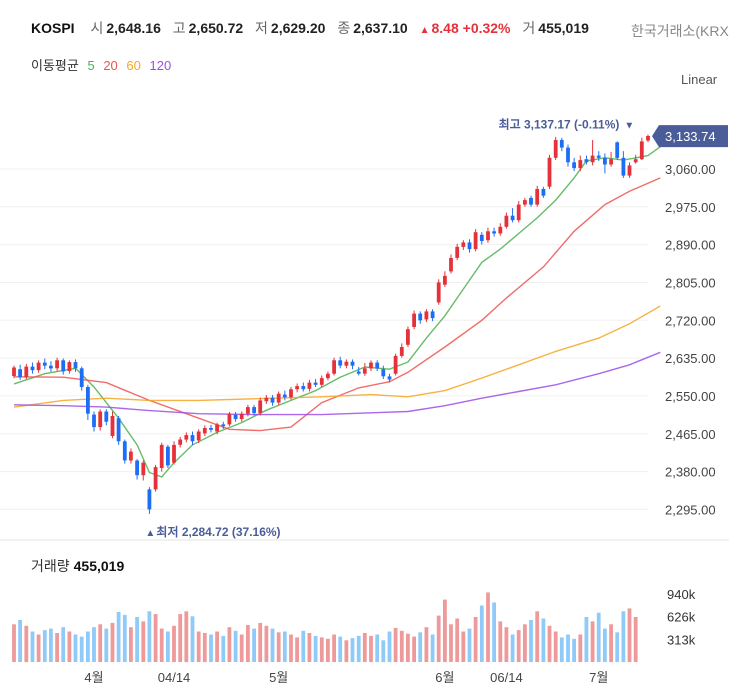  Describe the element at coordinates (380, 28) in the screenshot. I see `close-value: 2,637.10` at that location.